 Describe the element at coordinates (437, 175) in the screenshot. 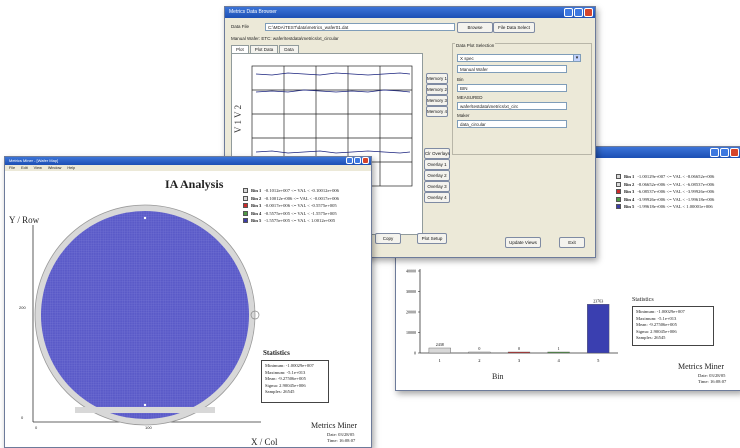

I see `overlay-2-button: Overlay 2` at that location.